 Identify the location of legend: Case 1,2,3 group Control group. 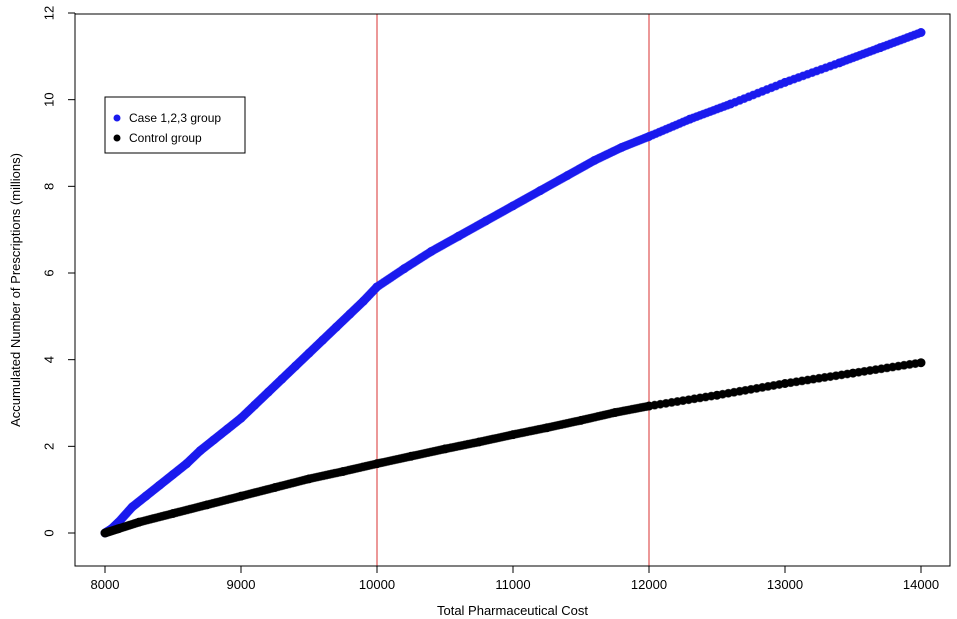
(175, 125).